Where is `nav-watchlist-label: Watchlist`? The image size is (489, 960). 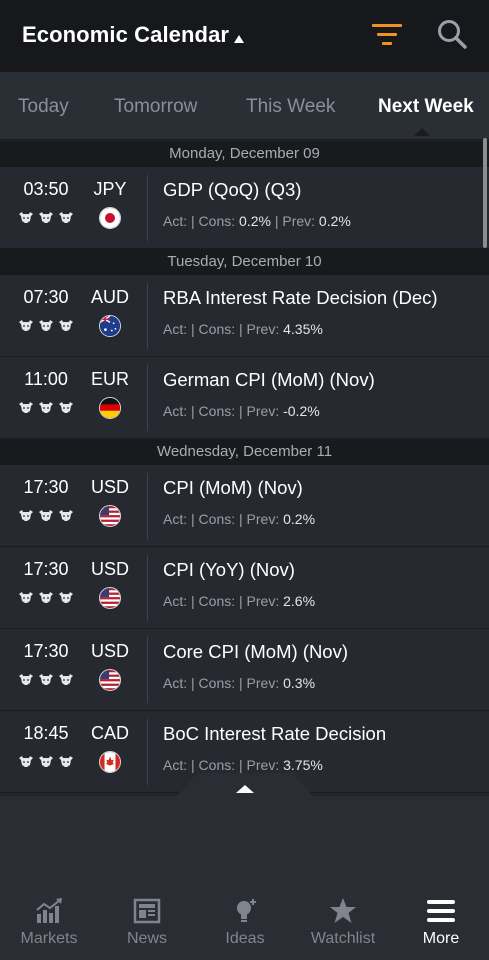 nav-watchlist-label: Watchlist is located at coordinates (343, 938).